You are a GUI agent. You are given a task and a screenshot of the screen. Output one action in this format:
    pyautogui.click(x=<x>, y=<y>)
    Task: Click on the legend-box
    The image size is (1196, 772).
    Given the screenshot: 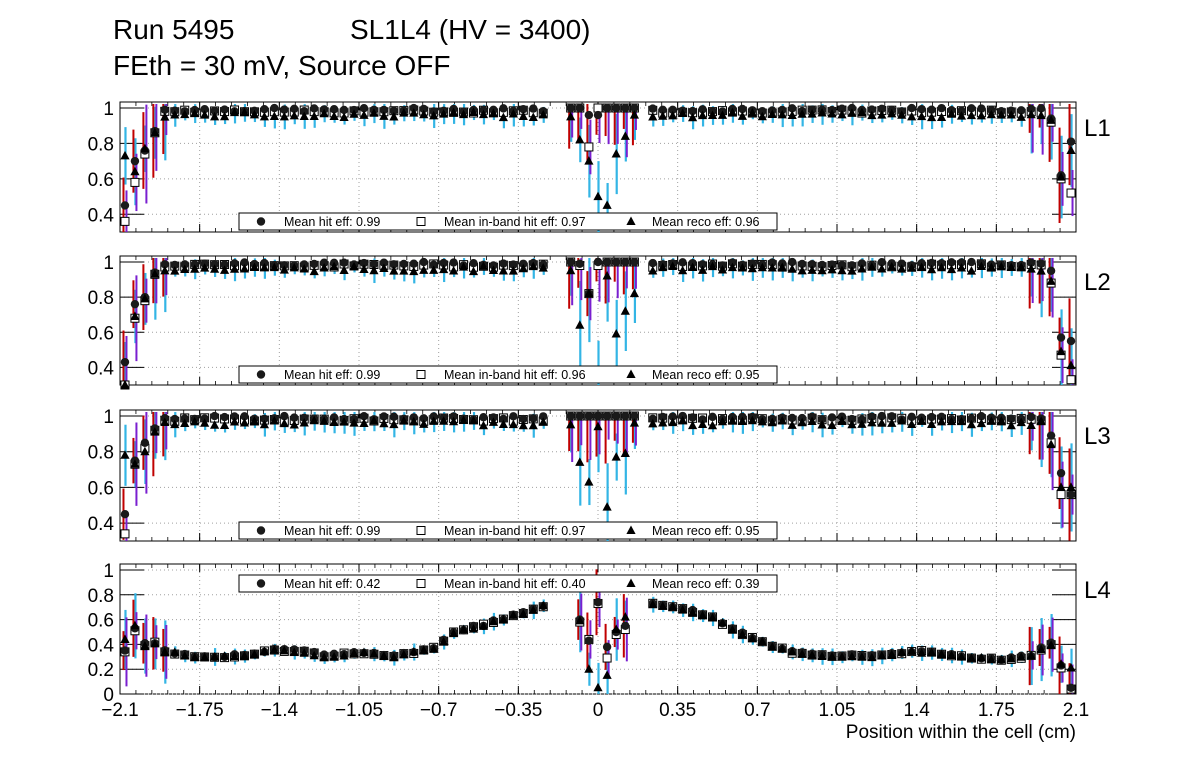 What is the action you would take?
    pyautogui.click(x=508, y=221)
    